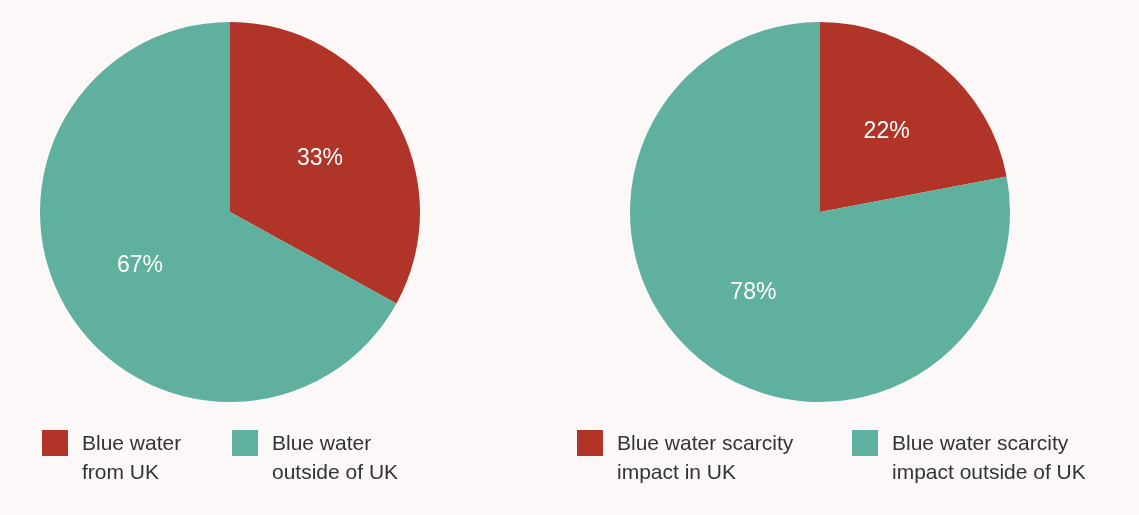 The width and height of the screenshot is (1139, 515). Describe the element at coordinates (753, 290) in the screenshot. I see `data-label: 78%` at that location.